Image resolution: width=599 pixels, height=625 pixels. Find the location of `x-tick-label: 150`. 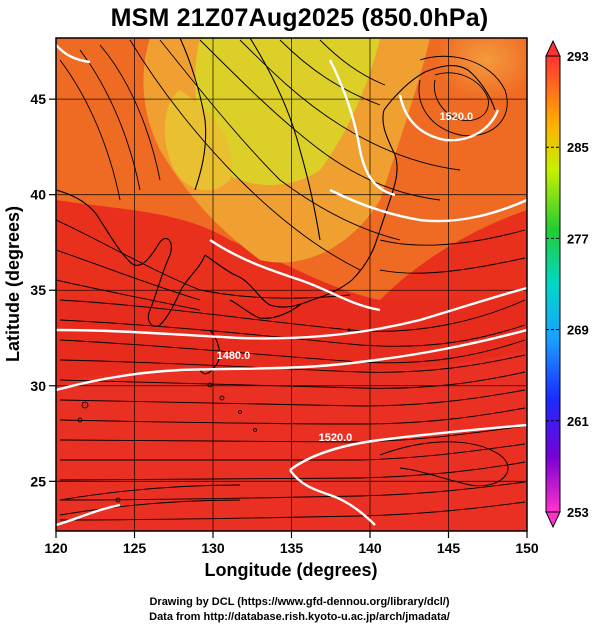

x-tick-label: 150 is located at coordinates (527, 548).